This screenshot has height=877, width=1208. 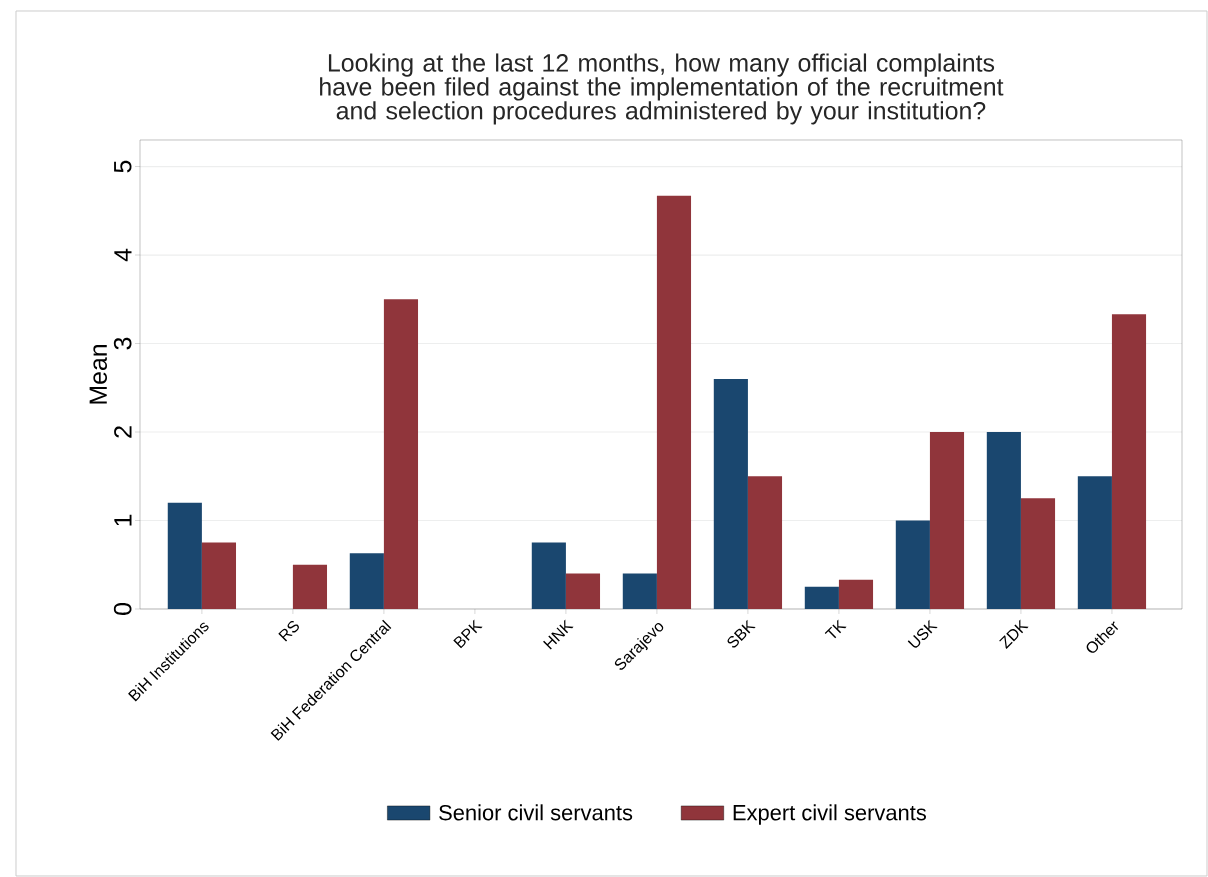 I want to click on y-tick-label: 1, so click(x=123, y=520).